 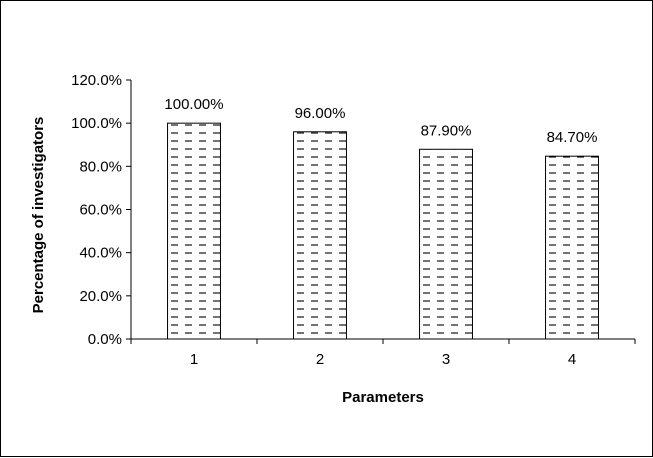 What do you see at coordinates (100, 210) in the screenshot?
I see `y-tick-label: 60.0%` at bounding box center [100, 210].